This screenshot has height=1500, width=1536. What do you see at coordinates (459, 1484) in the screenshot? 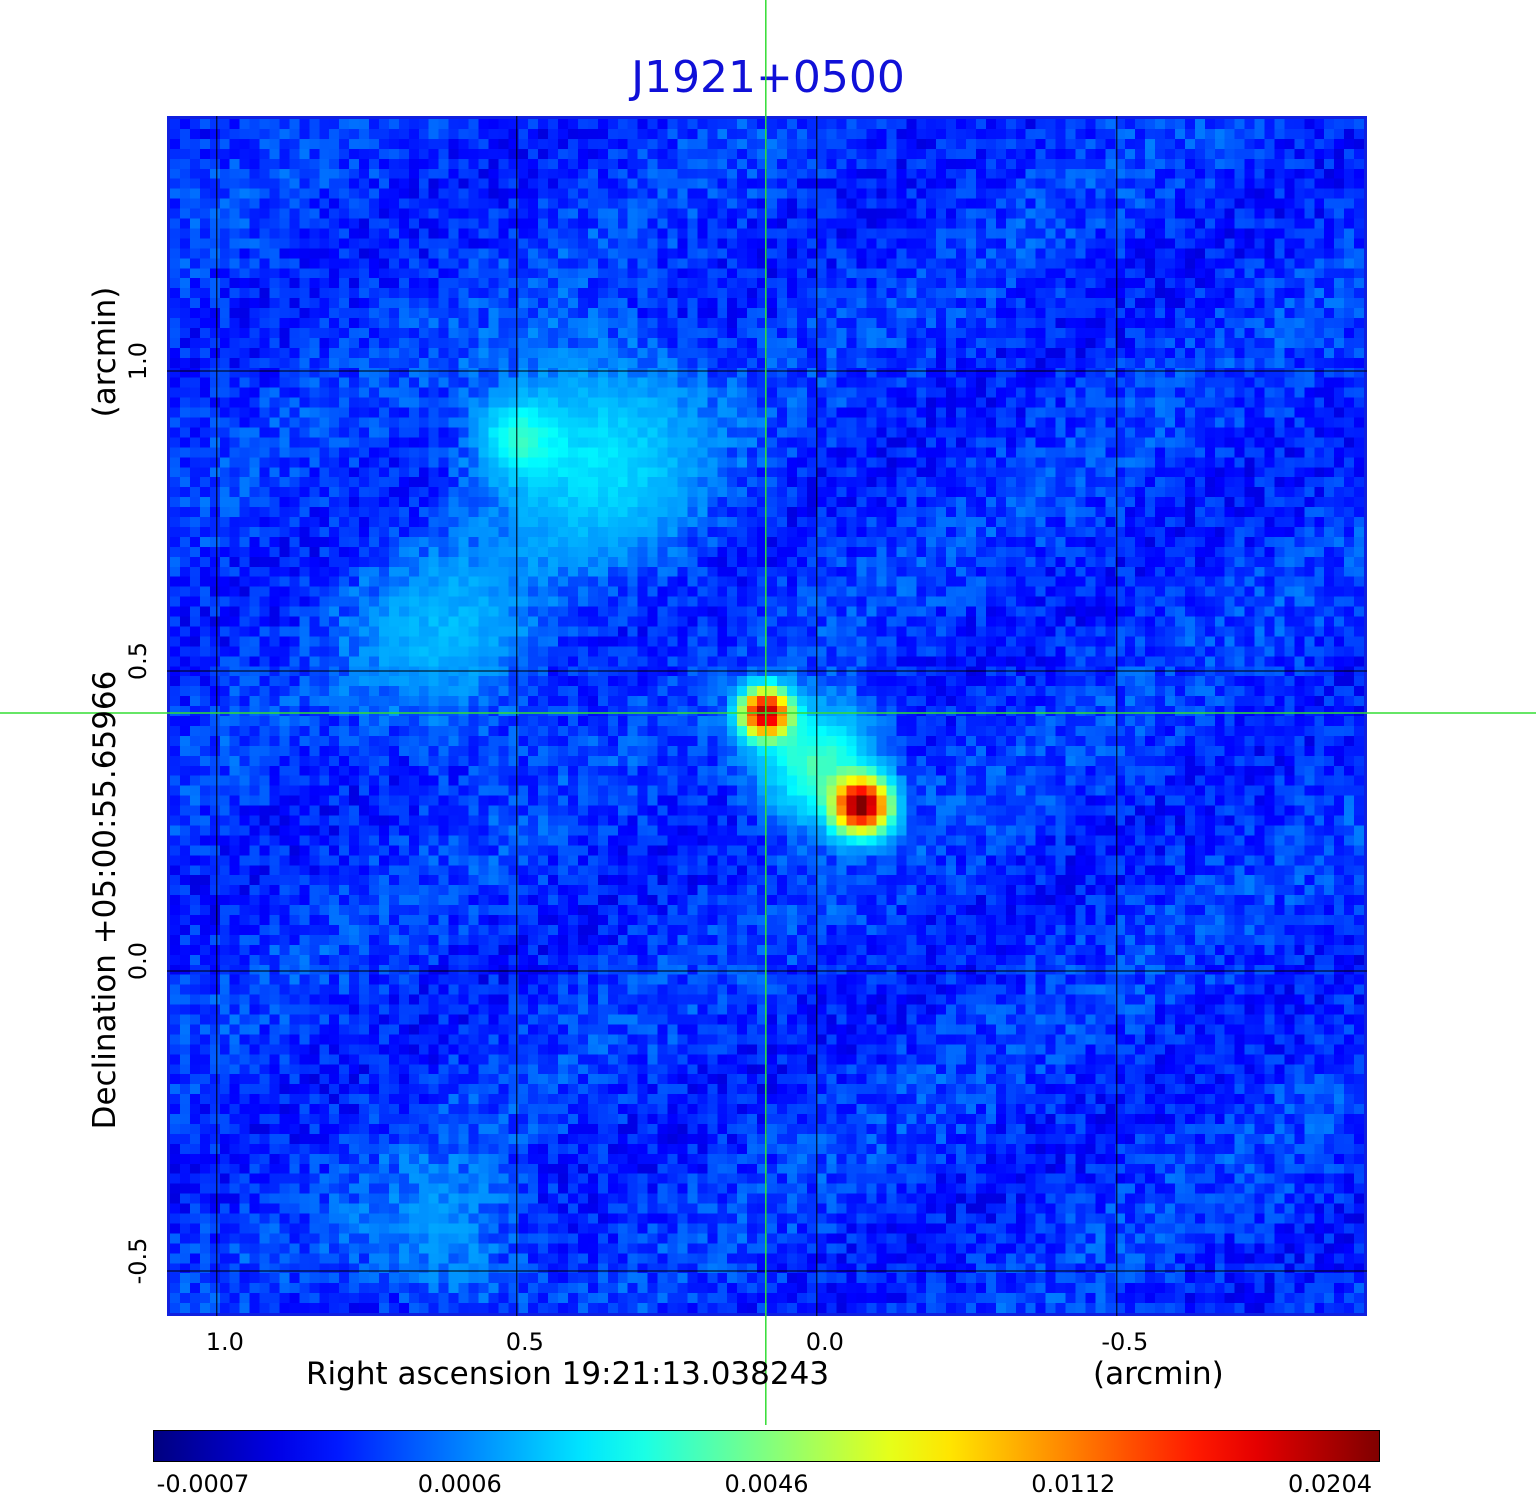
I see `colorbar-tick-label: 0.0006` at bounding box center [459, 1484].